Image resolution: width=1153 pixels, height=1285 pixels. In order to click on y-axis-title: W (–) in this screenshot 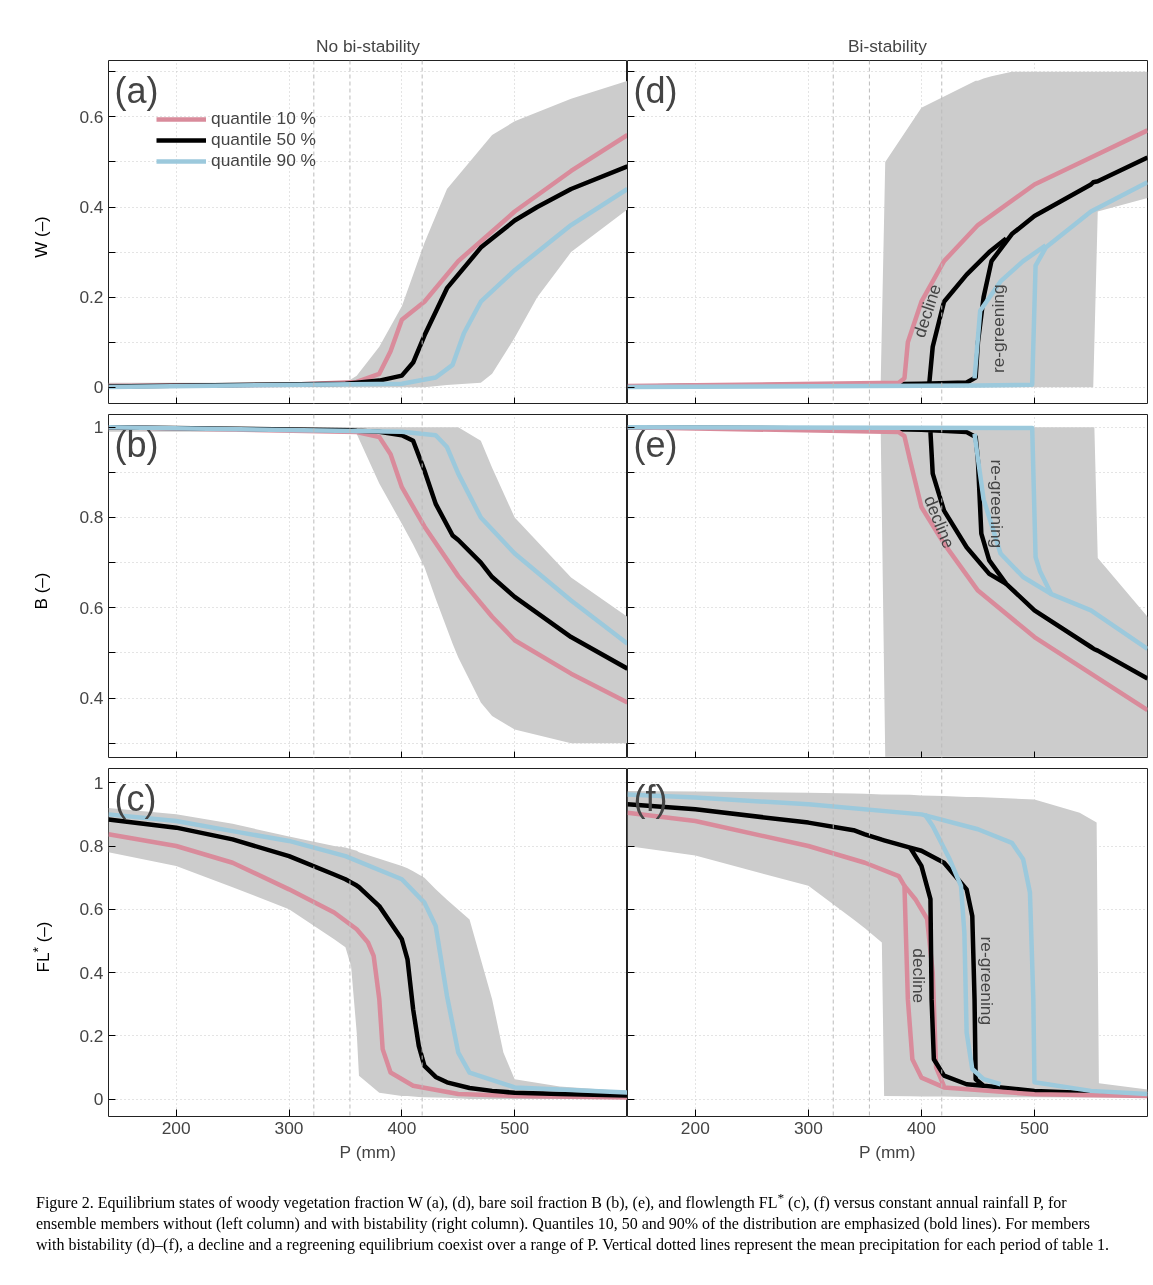, I will do `click(41, 237)`.